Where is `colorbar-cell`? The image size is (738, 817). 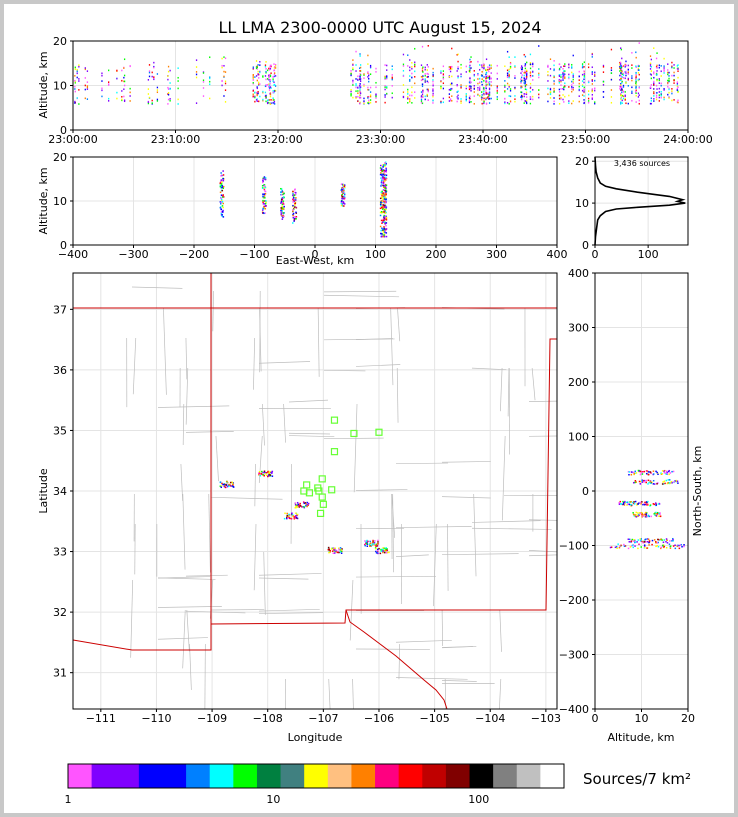 colorbar-cell is located at coordinates (150, 776).